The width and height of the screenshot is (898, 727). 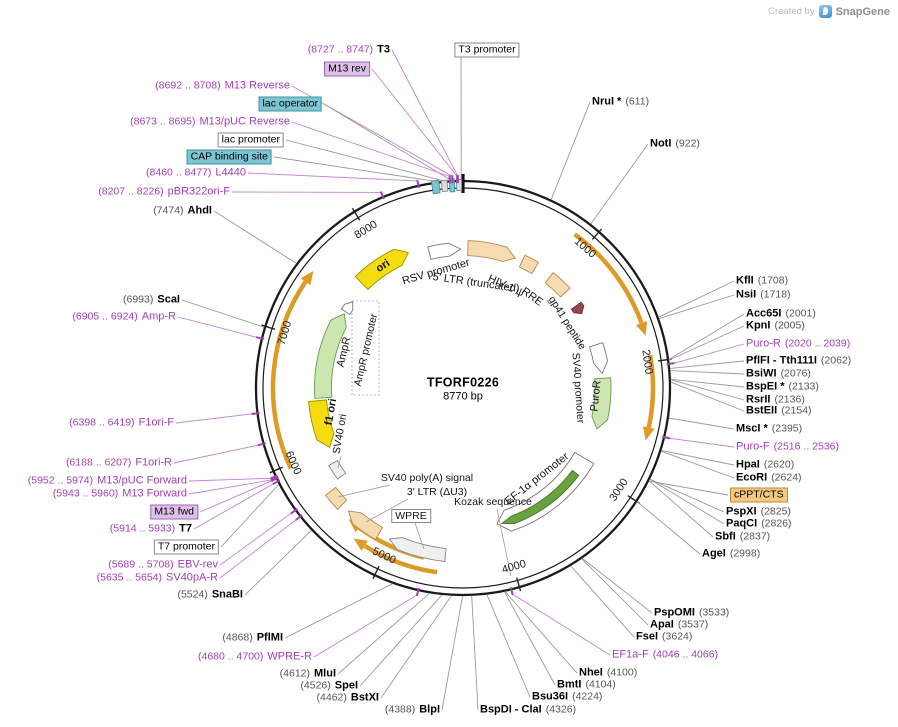 I want to click on callout-m13-rev: M13 rev, so click(x=347, y=69).